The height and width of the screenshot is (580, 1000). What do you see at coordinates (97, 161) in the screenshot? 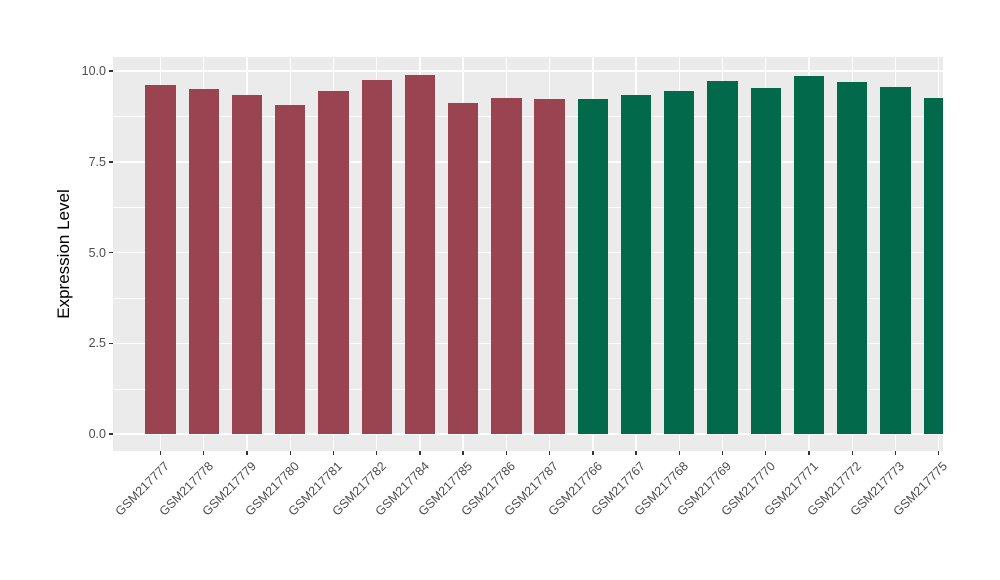
I see `y-tick-label: 7.5` at bounding box center [97, 161].